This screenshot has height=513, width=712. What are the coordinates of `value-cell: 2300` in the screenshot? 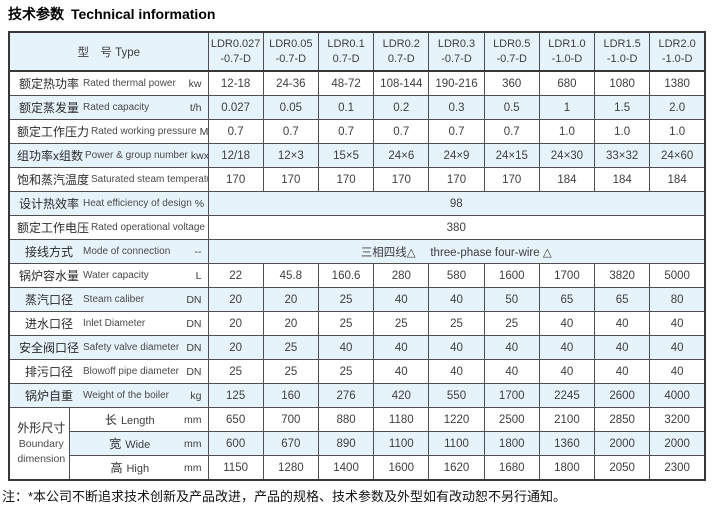 It's located at (677, 468).